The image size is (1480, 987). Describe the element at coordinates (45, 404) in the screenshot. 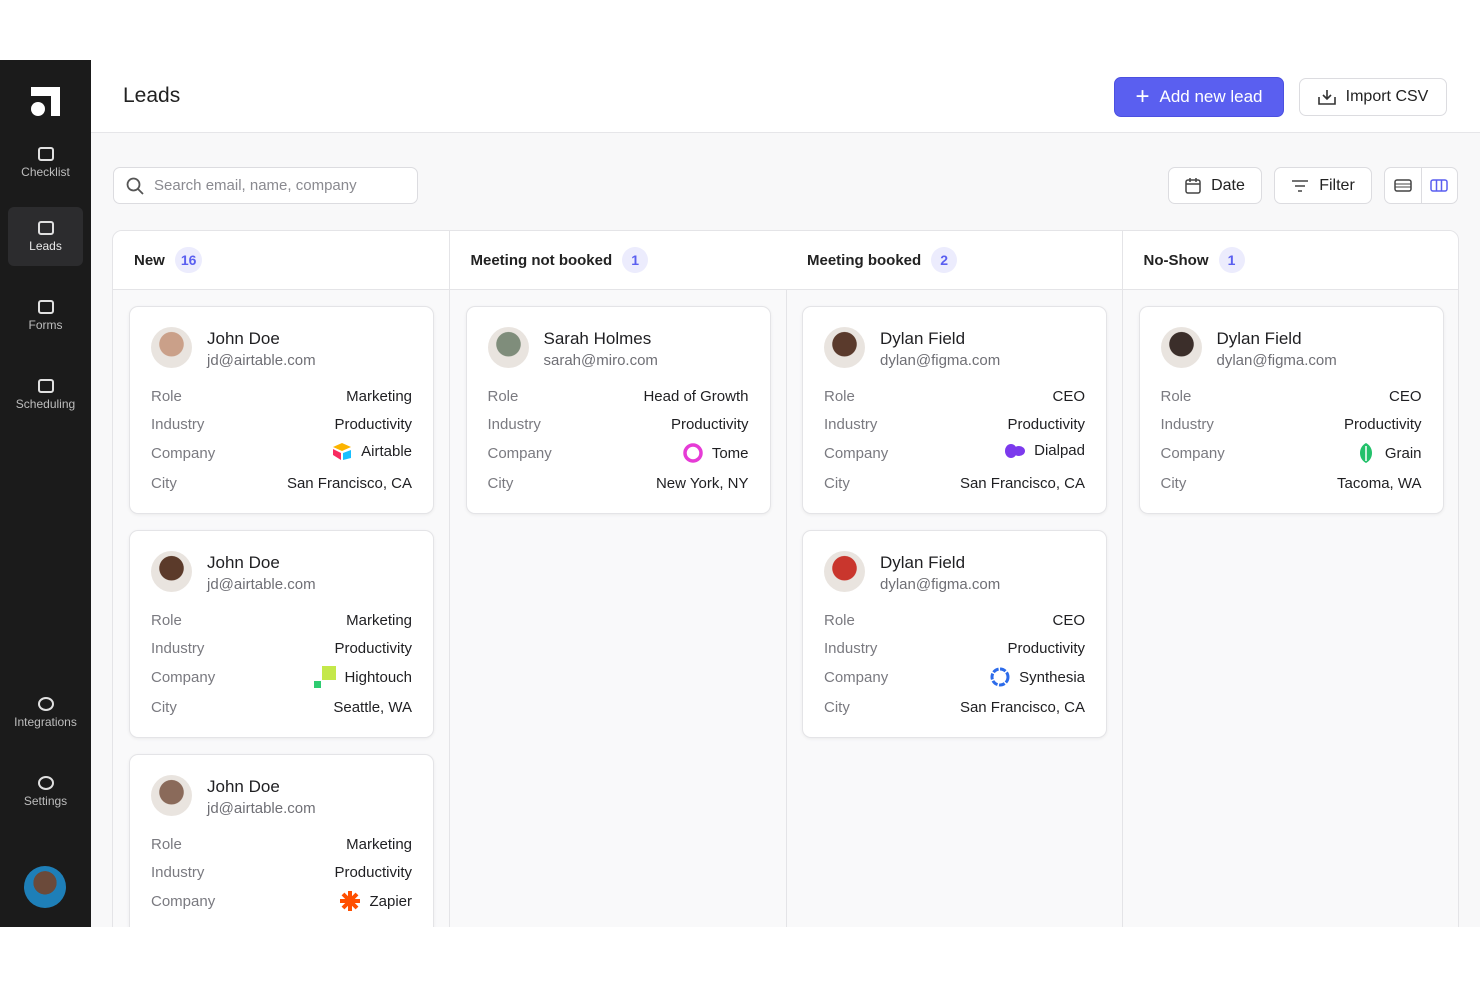

I see `nav-label: Scheduling` at that location.